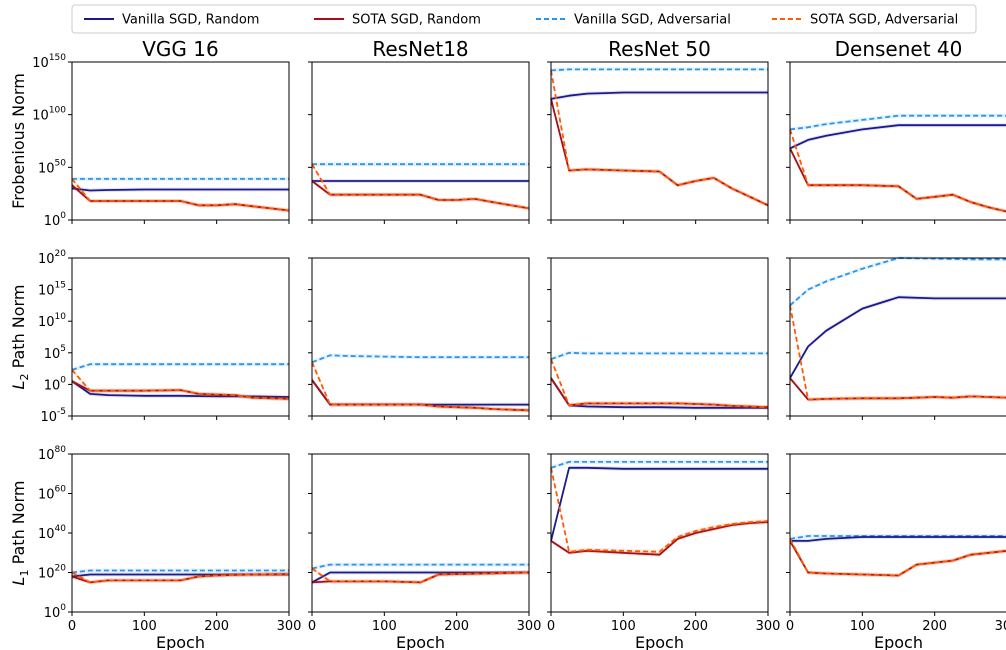 This screenshot has width=1006, height=650. What do you see at coordinates (552, 49) in the screenshot?
I see `column-titles: VGG 16 ResNet18 ResNet 50 Densenet 40` at bounding box center [552, 49].